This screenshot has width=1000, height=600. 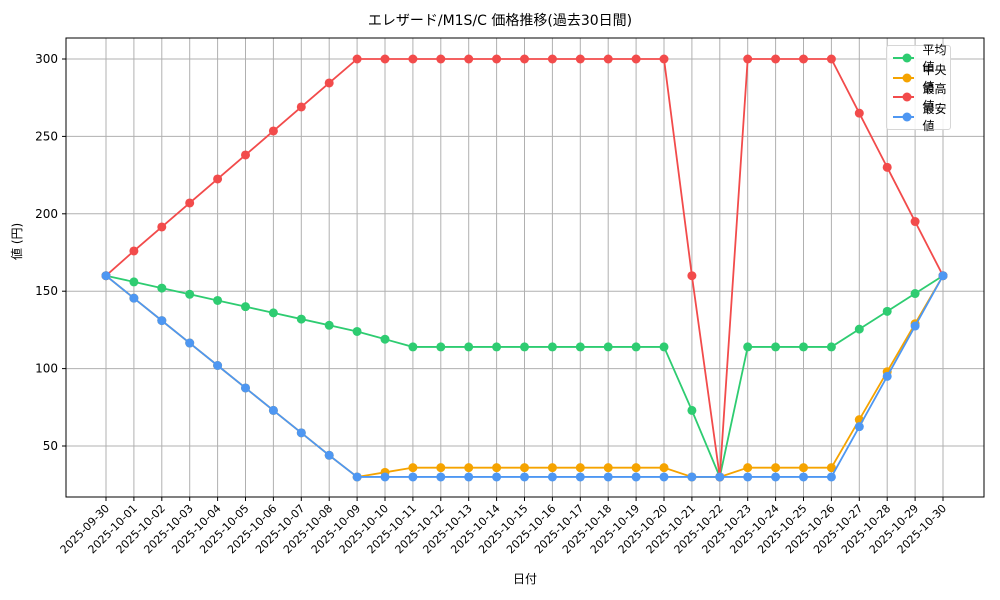 What do you see at coordinates (934, 117) in the screenshot?
I see `legend-label: 最安値` at bounding box center [934, 117].